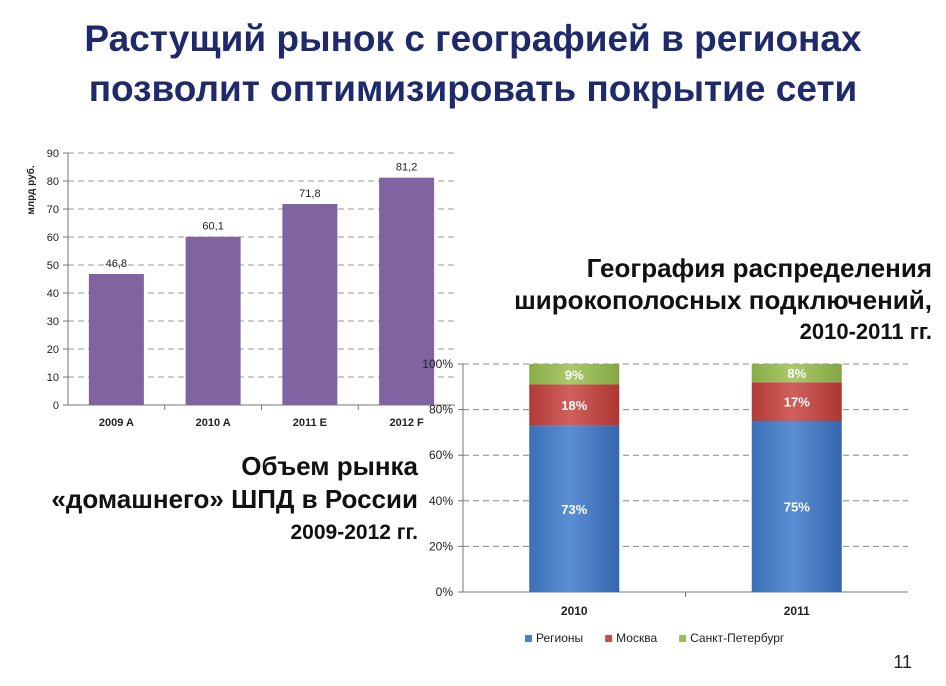 The image size is (946, 686). I want to click on bar-value-label: 46,8, so click(116, 264).